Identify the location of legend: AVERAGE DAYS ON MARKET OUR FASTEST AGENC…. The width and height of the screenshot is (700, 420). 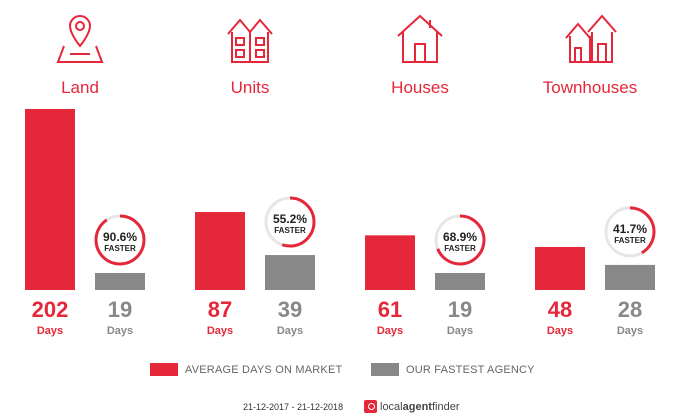
(350, 372).